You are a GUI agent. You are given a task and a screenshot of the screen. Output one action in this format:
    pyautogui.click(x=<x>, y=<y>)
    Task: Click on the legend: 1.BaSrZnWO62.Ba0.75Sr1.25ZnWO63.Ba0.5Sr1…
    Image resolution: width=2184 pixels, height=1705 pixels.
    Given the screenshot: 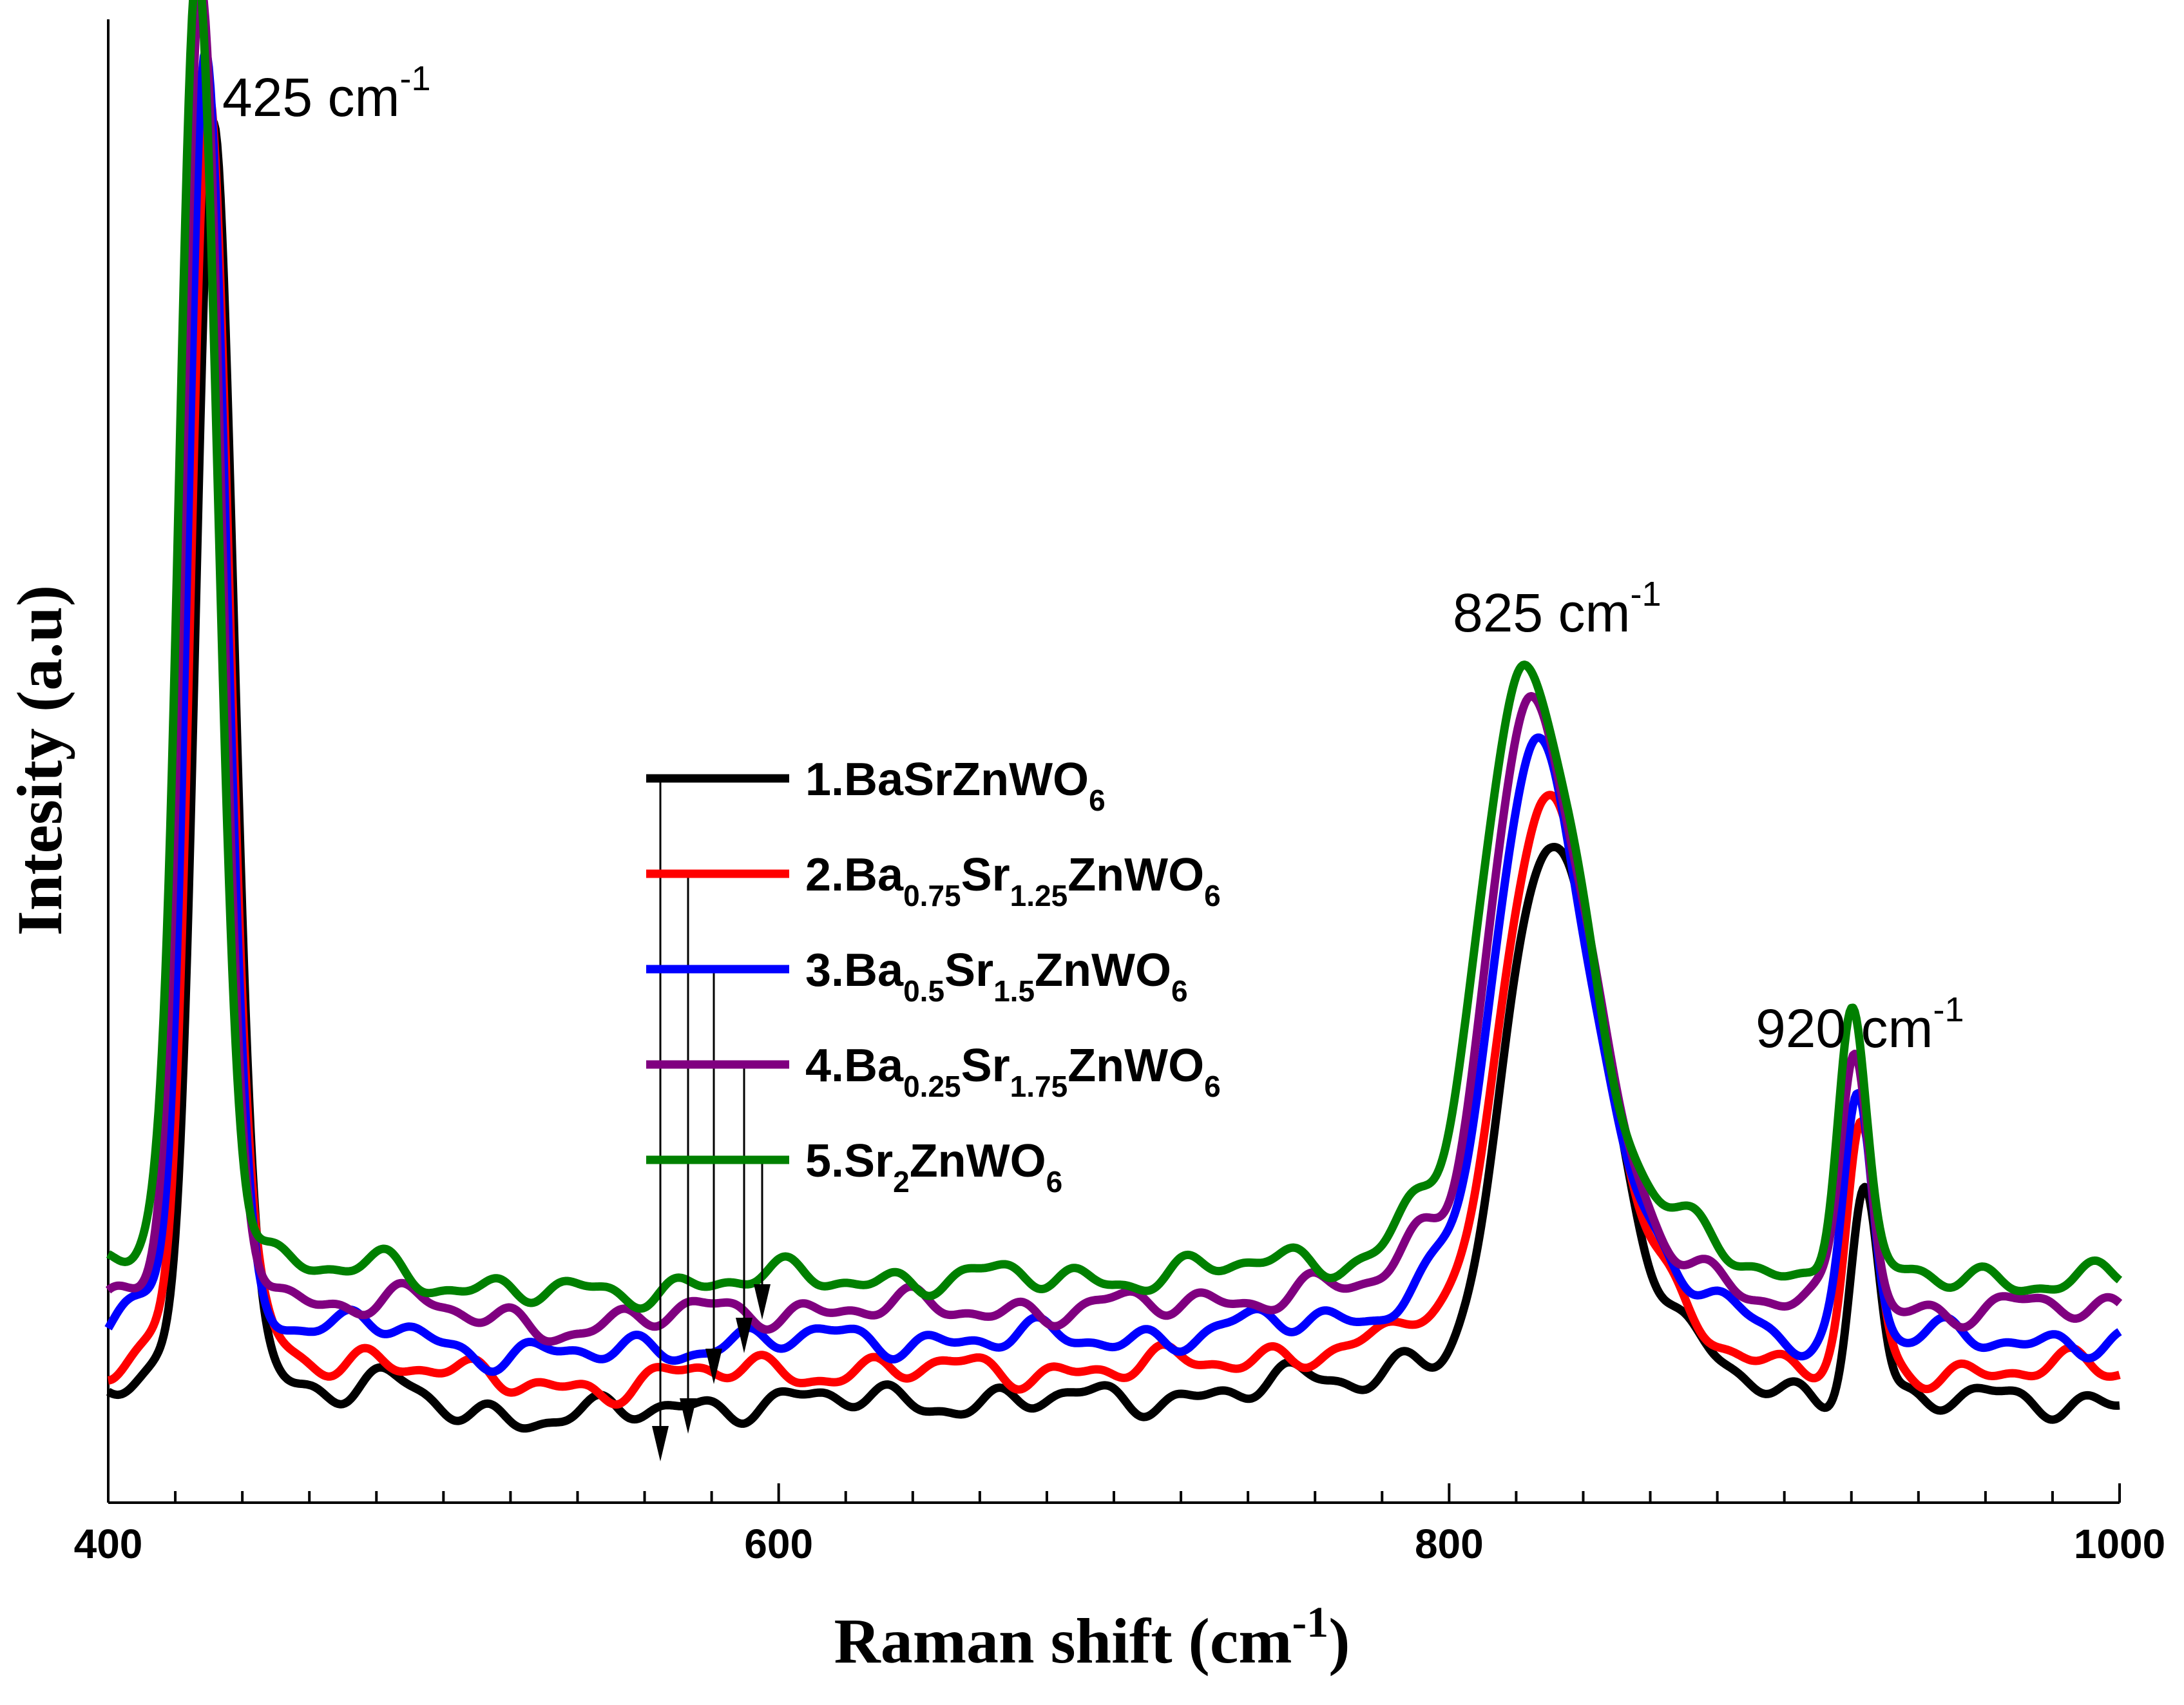 What is the action you would take?
    pyautogui.click(x=934, y=976)
    